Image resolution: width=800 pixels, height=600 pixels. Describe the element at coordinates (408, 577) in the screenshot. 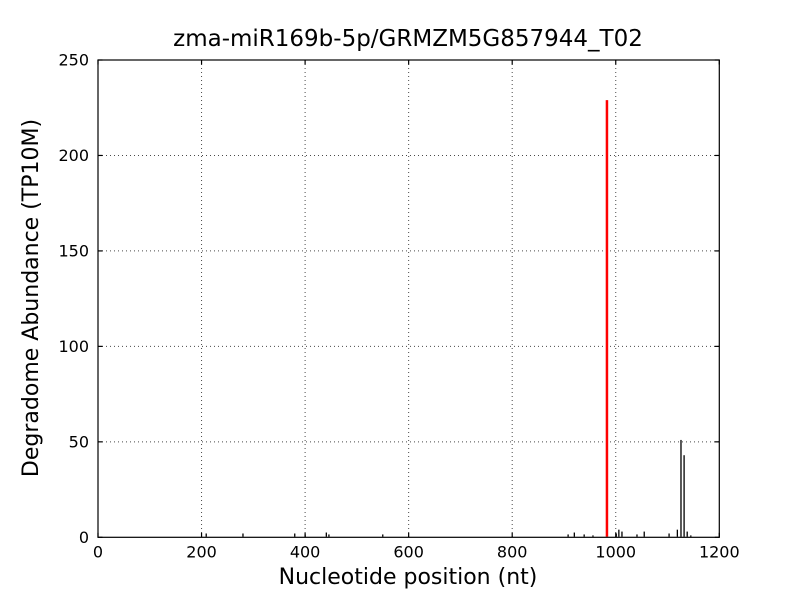

I see `x-axis-label: Nucleotide position (nt)` at that location.